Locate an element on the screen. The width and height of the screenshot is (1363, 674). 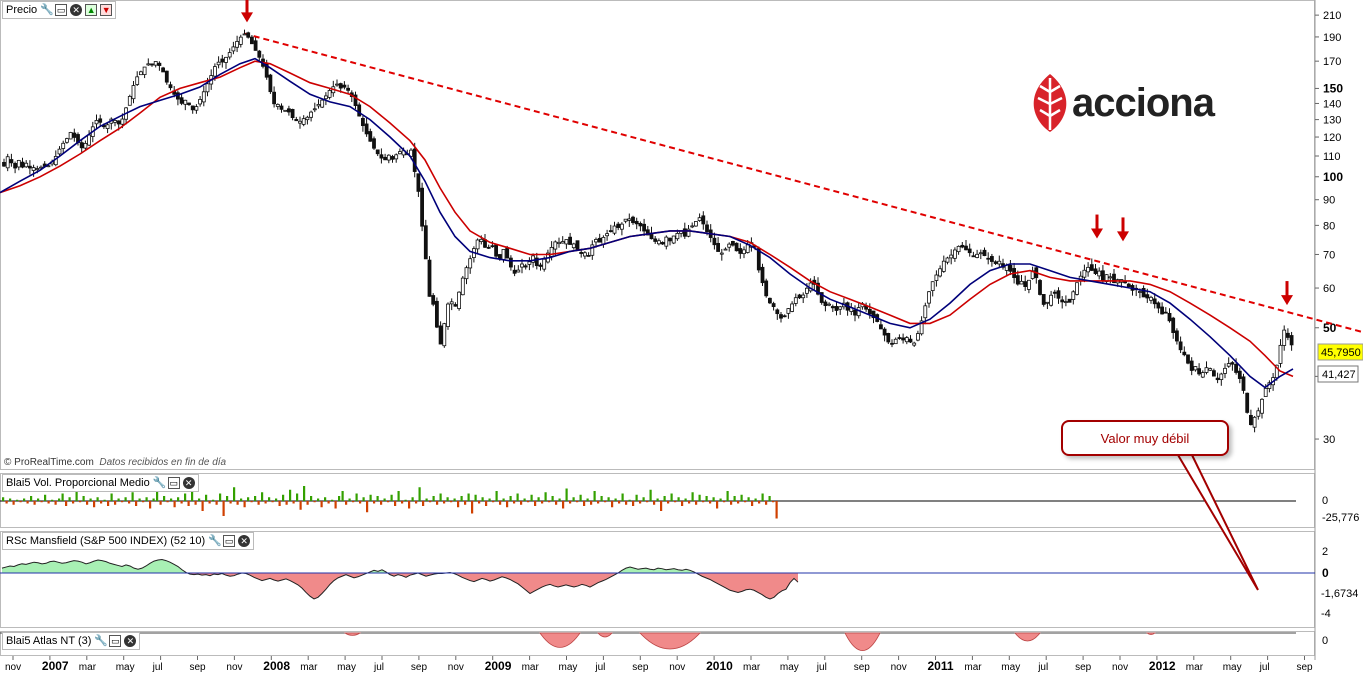
y-tick-label: 190 is located at coordinates (1332, 38).